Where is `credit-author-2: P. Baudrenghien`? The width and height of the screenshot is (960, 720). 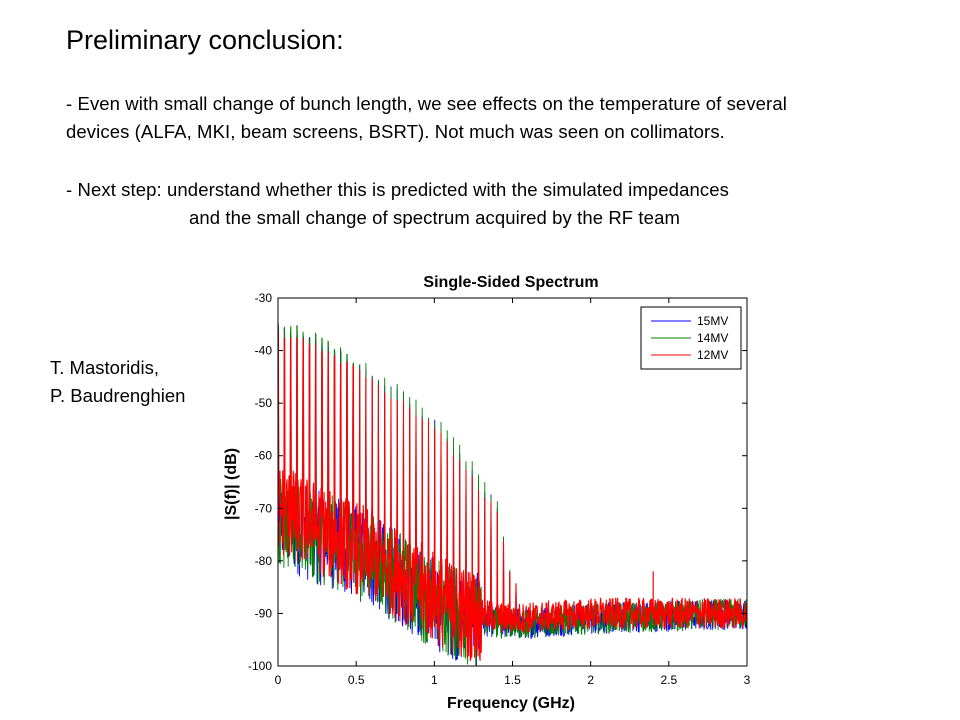
credit-author-2: P. Baudrenghien is located at coordinates (118, 395).